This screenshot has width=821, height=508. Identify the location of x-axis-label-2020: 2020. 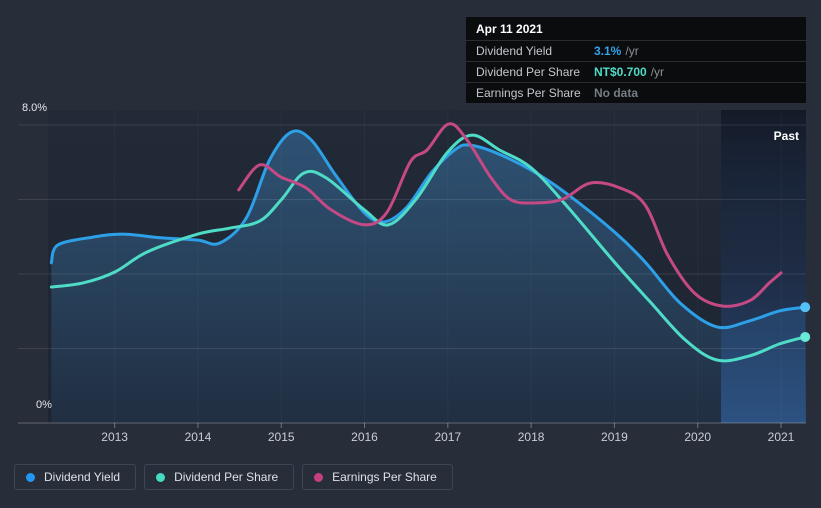
(698, 437).